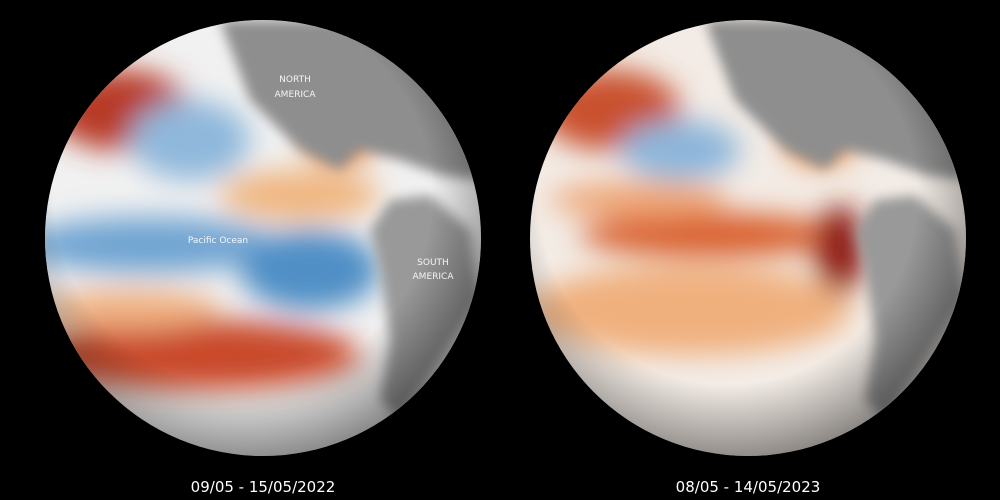  What do you see at coordinates (433, 263) in the screenshot?
I see `label: SOUTH` at bounding box center [433, 263].